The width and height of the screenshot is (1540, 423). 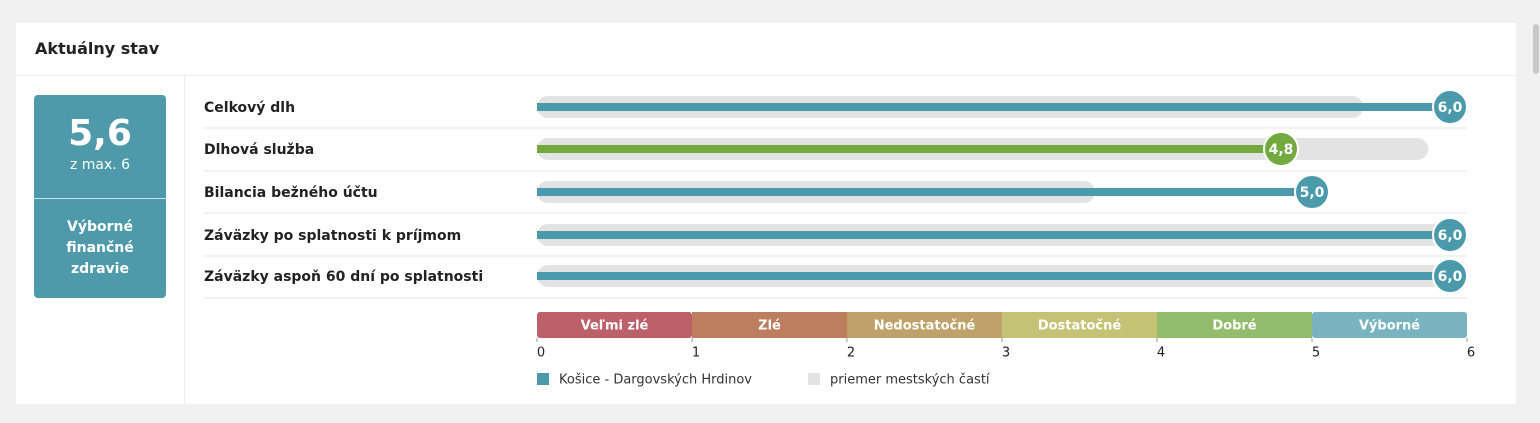 I want to click on x-tick-label: 6, so click(x=1471, y=353).